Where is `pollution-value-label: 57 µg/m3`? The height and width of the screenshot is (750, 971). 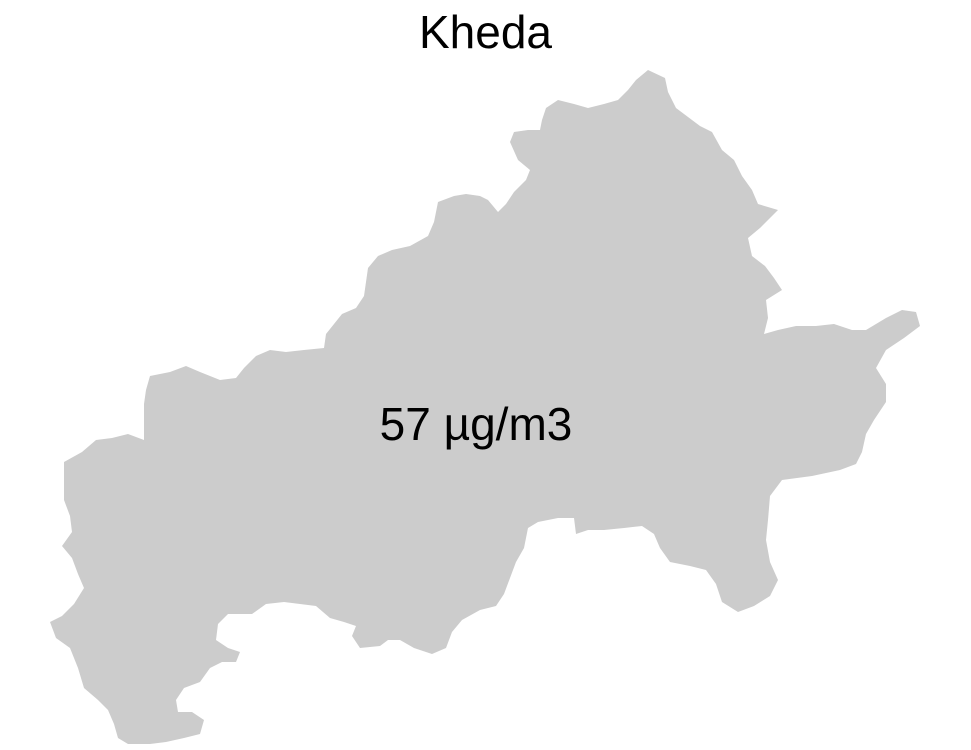 pollution-value-label: 57 µg/m3 is located at coordinates (476, 424).